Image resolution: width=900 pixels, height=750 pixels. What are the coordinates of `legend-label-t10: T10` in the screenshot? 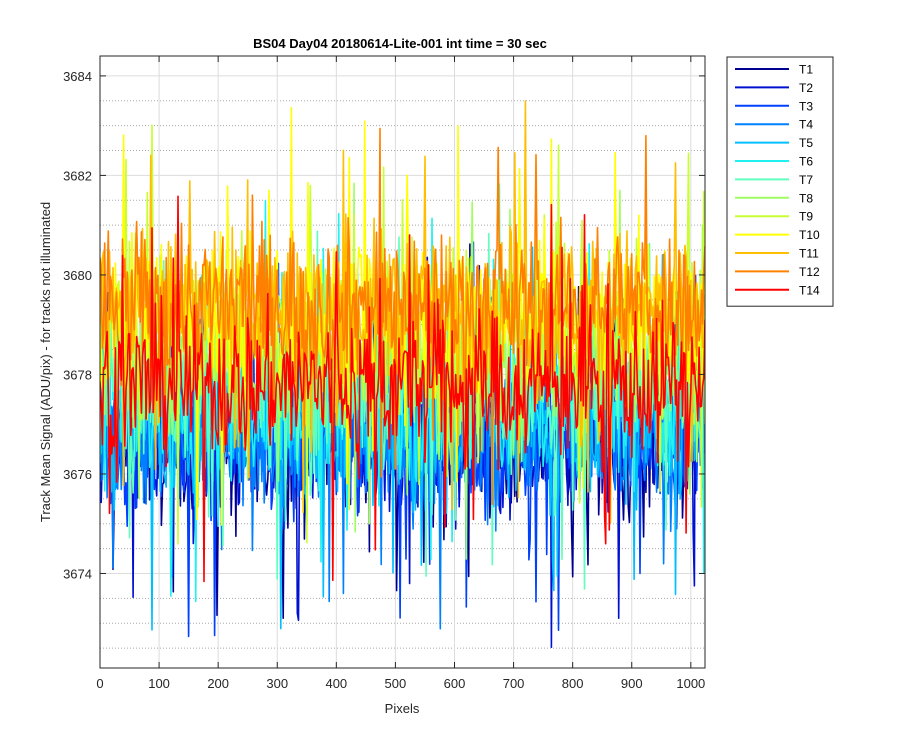 It's located at (809, 235).